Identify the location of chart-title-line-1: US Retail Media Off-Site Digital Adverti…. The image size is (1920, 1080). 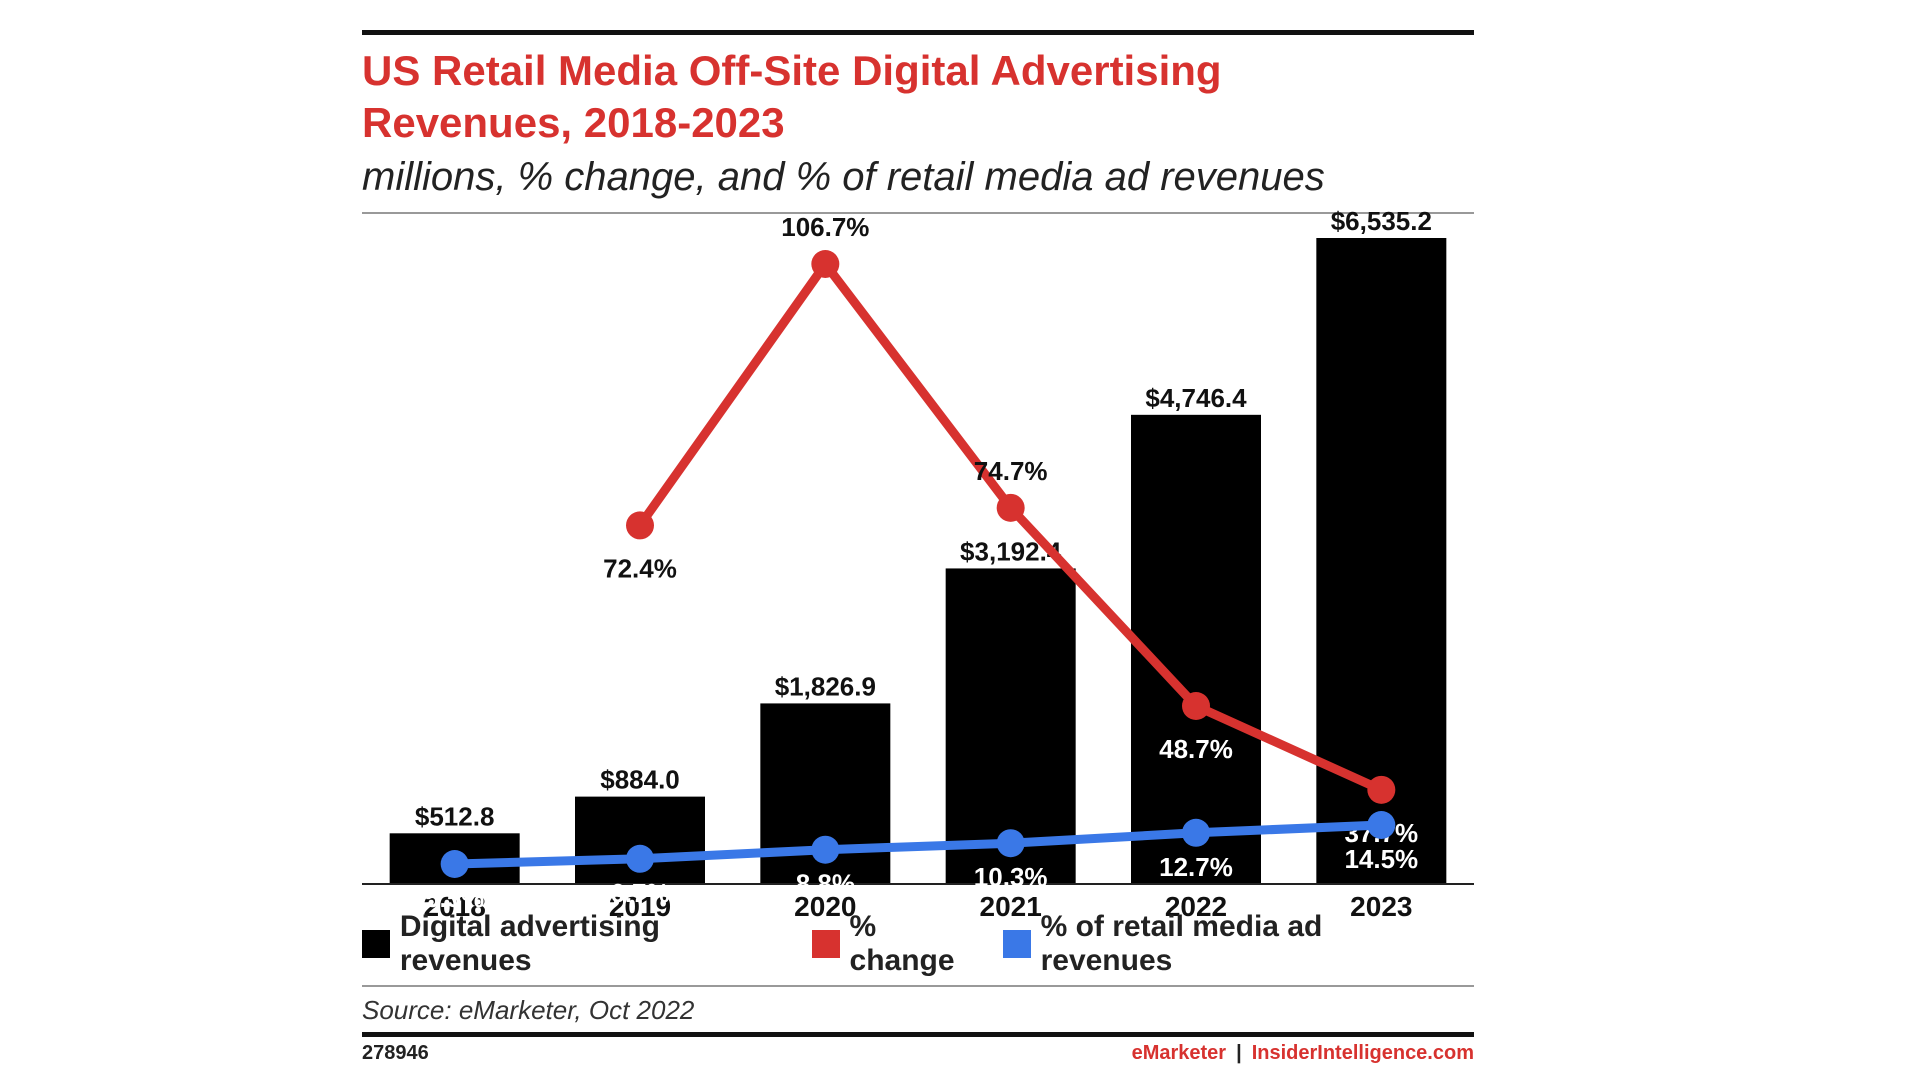
(792, 70).